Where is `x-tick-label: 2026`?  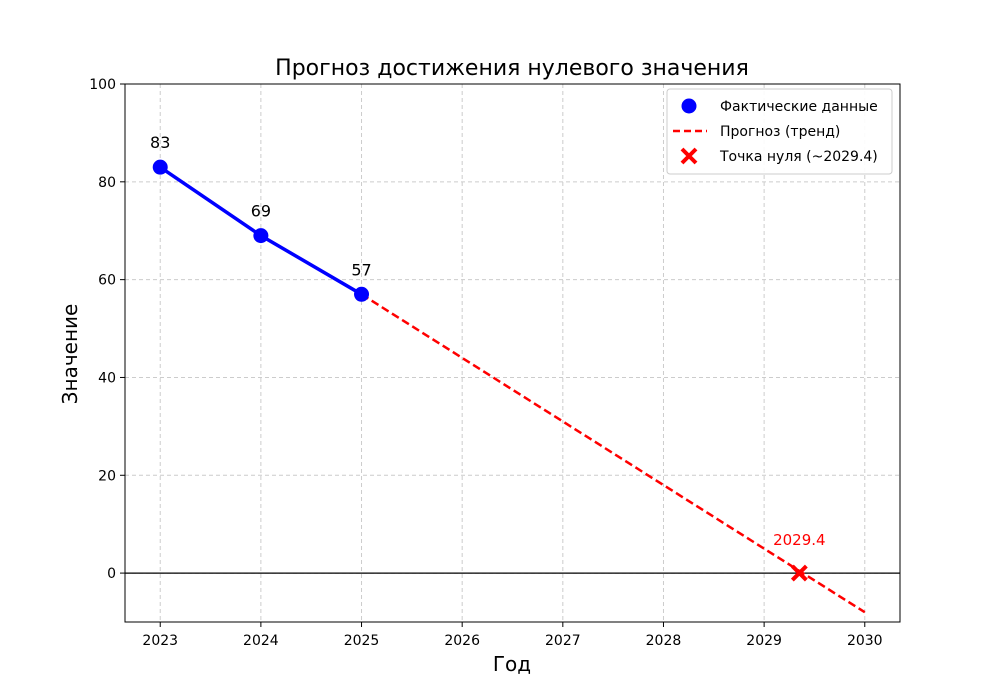 x-tick-label: 2026 is located at coordinates (462, 641).